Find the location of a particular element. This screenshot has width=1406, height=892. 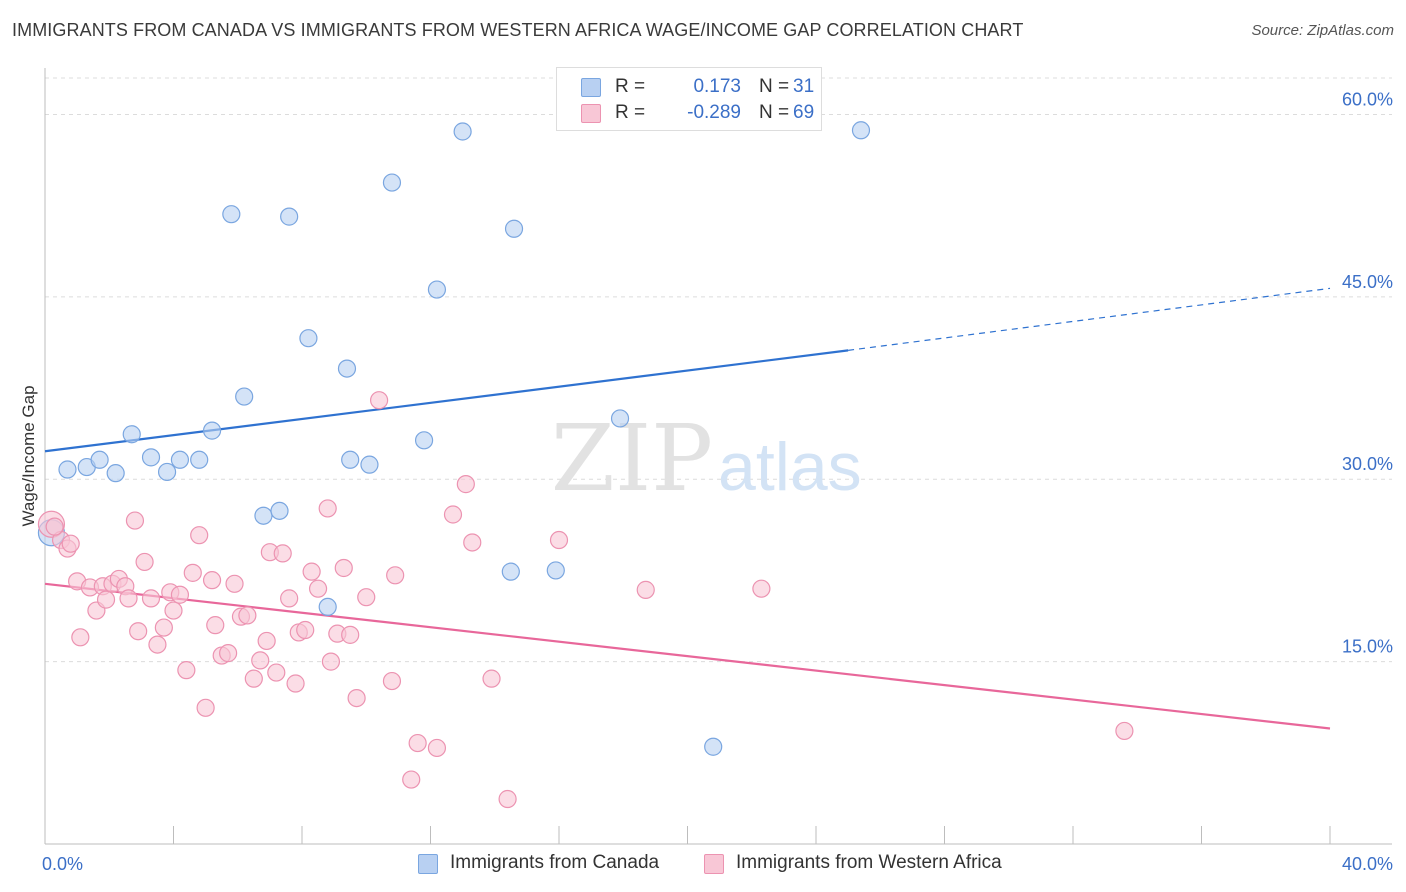

canada-swatch is located at coordinates (591, 87).